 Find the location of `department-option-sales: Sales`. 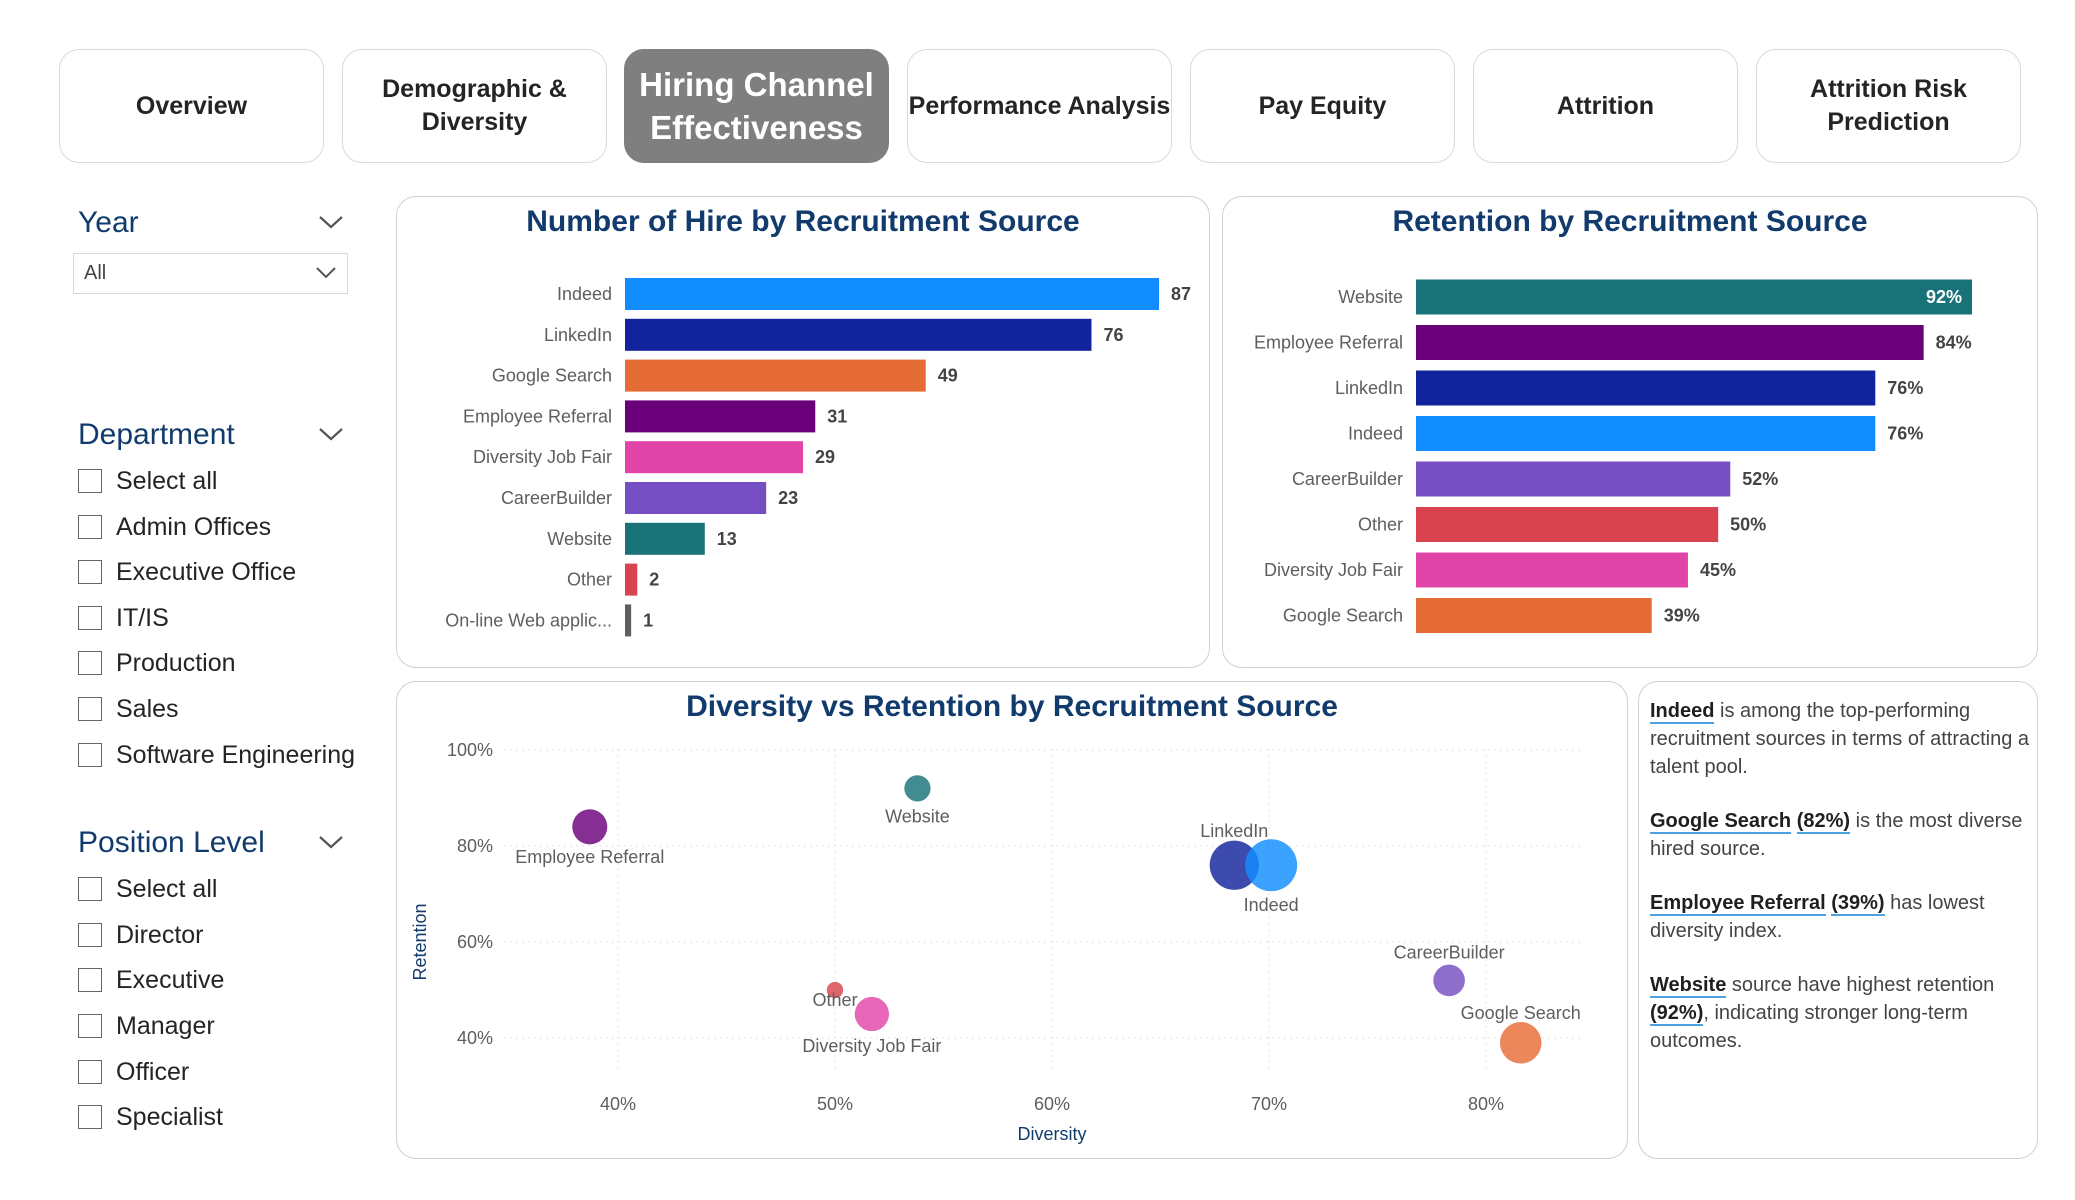

department-option-sales: Sales is located at coordinates (128, 709).